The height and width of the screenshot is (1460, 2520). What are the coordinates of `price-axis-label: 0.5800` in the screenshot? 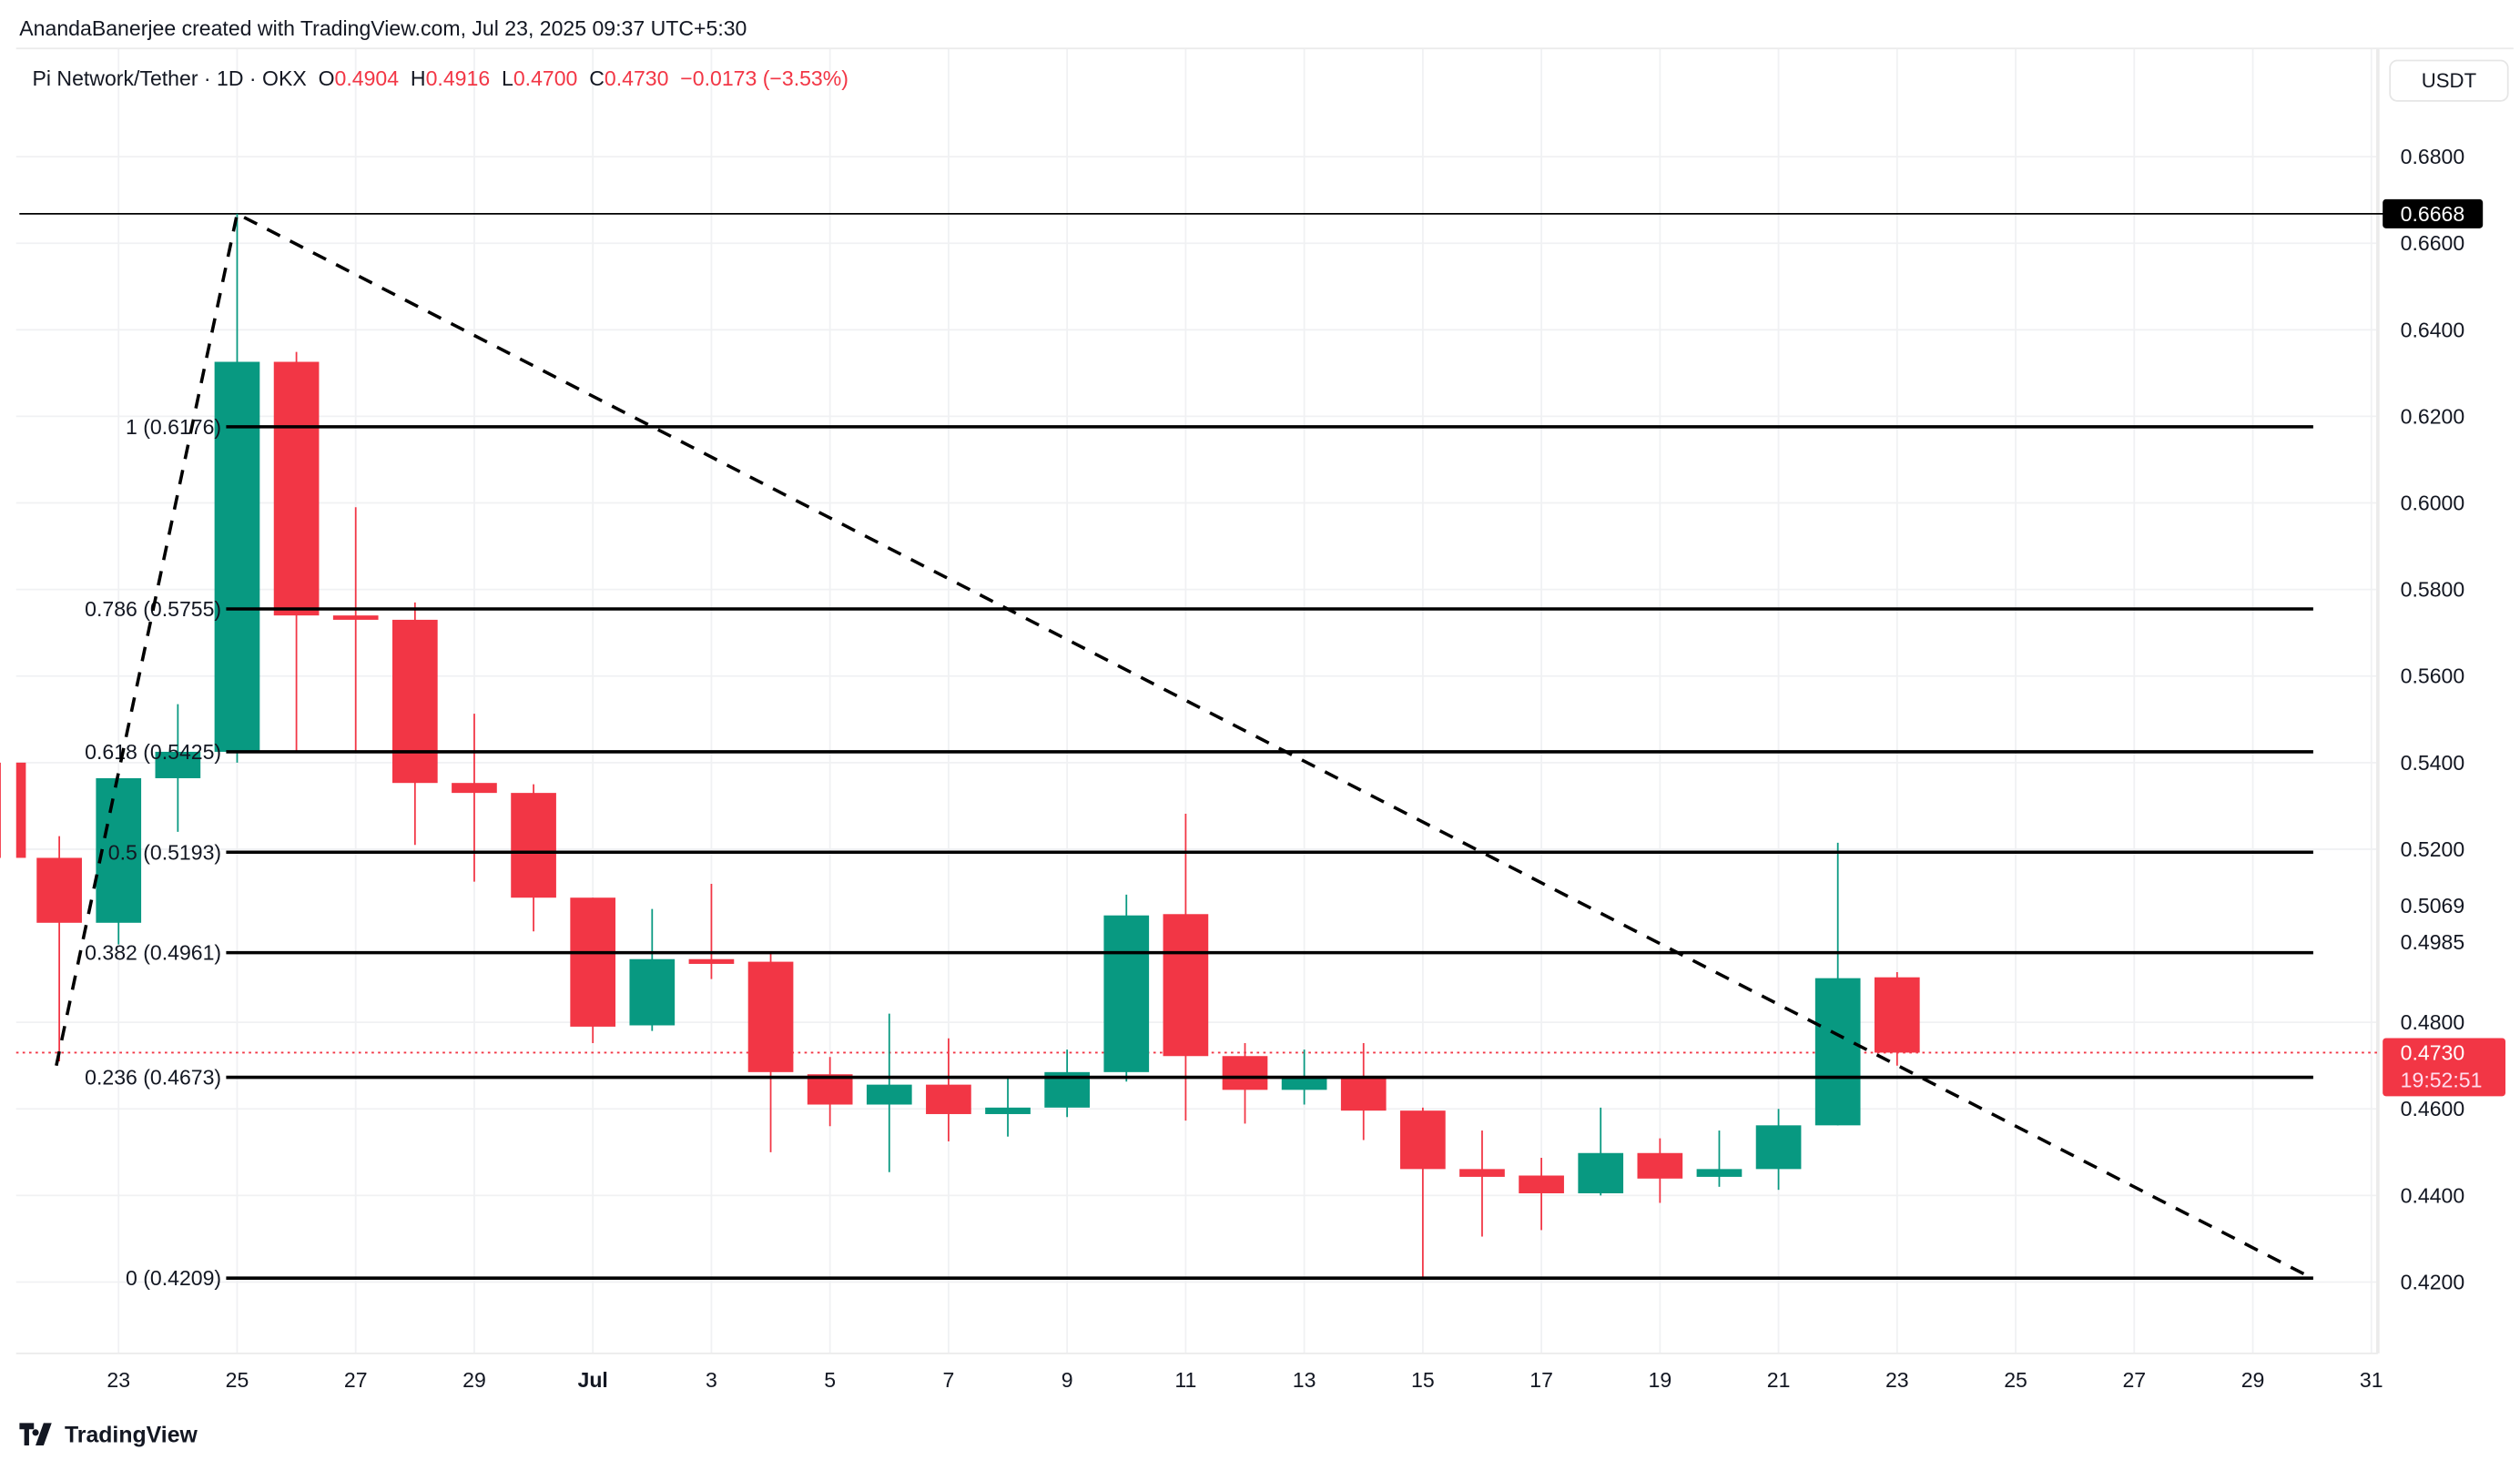 It's located at (2433, 590).